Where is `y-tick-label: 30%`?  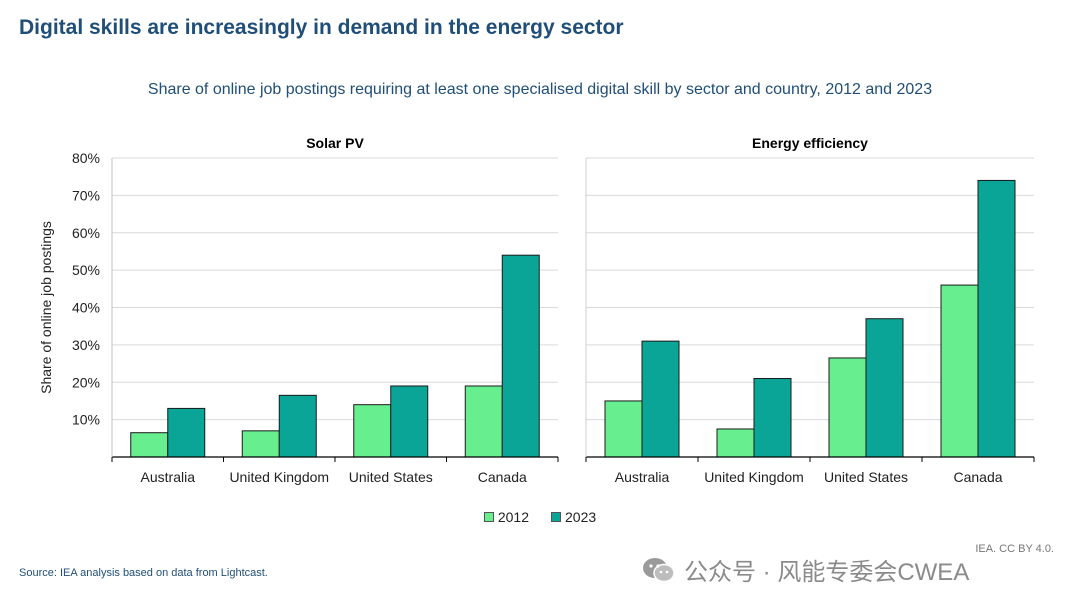 y-tick-label: 30% is located at coordinates (86, 345).